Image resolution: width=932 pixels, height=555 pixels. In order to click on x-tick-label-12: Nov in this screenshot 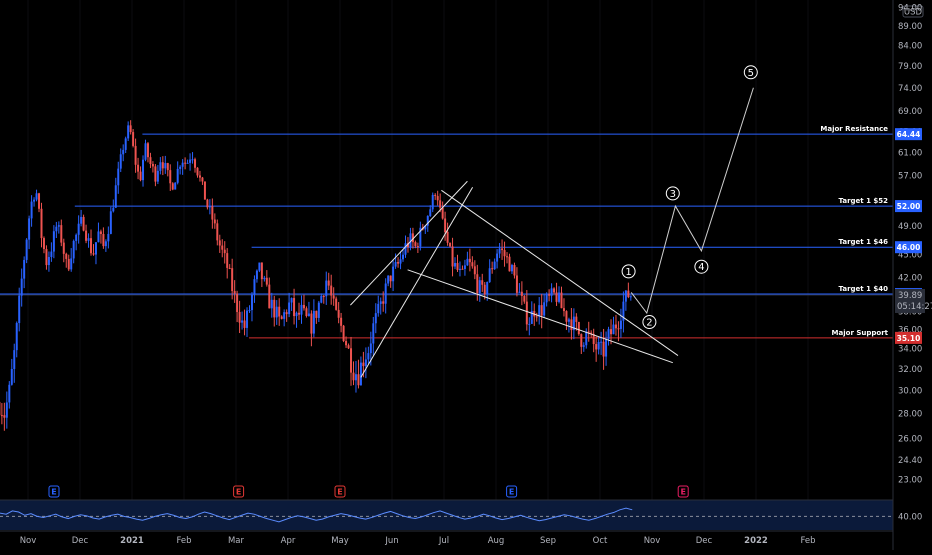, I will do `click(652, 541)`.